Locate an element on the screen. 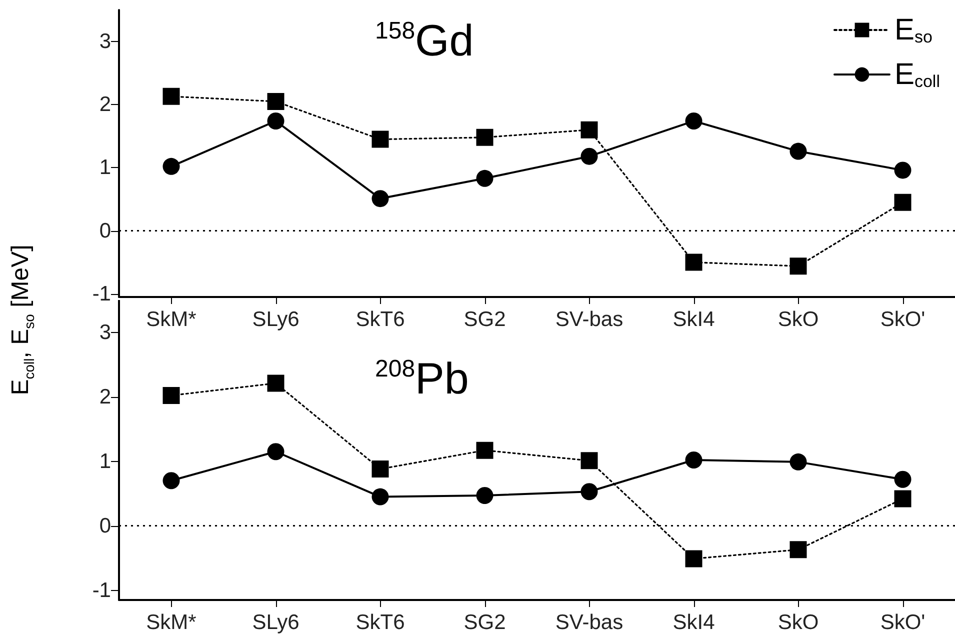 Image resolution: width=955 pixels, height=638 pixels. legend-label: Eso is located at coordinates (913, 30).